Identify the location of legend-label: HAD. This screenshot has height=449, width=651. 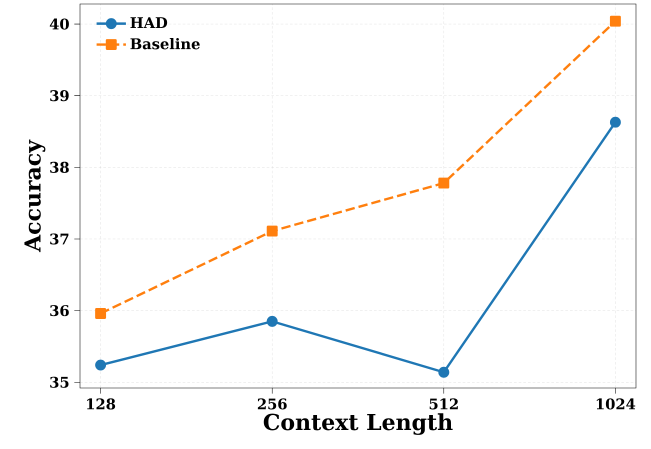
(149, 22).